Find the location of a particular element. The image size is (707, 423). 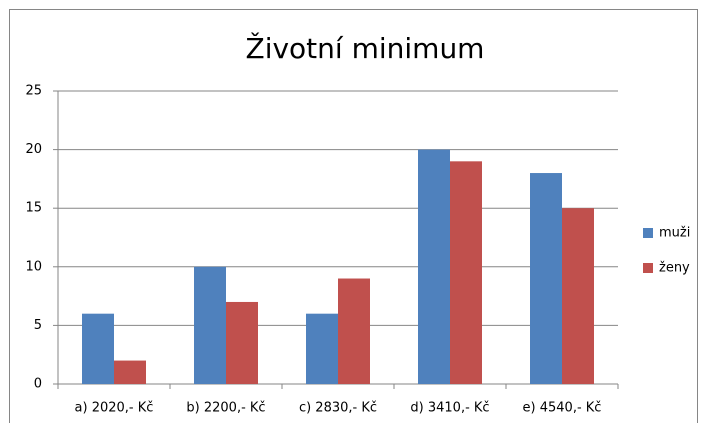

x-tick-label: e) 4540,- Kč is located at coordinates (562, 408).